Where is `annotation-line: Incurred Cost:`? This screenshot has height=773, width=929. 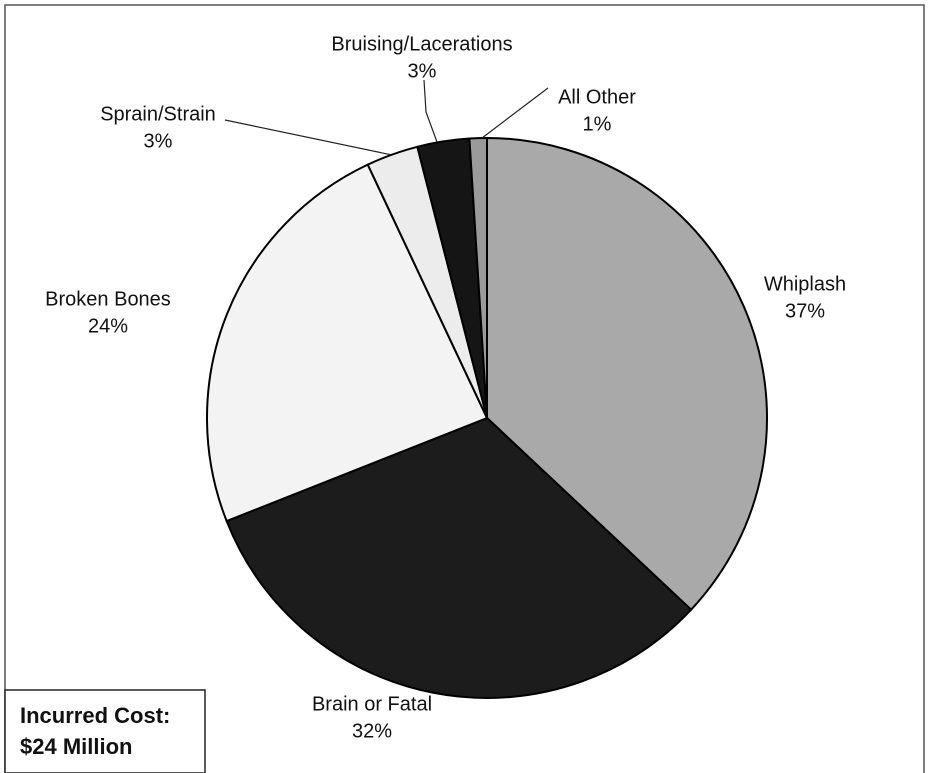
annotation-line: Incurred Cost: is located at coordinates (95, 715).